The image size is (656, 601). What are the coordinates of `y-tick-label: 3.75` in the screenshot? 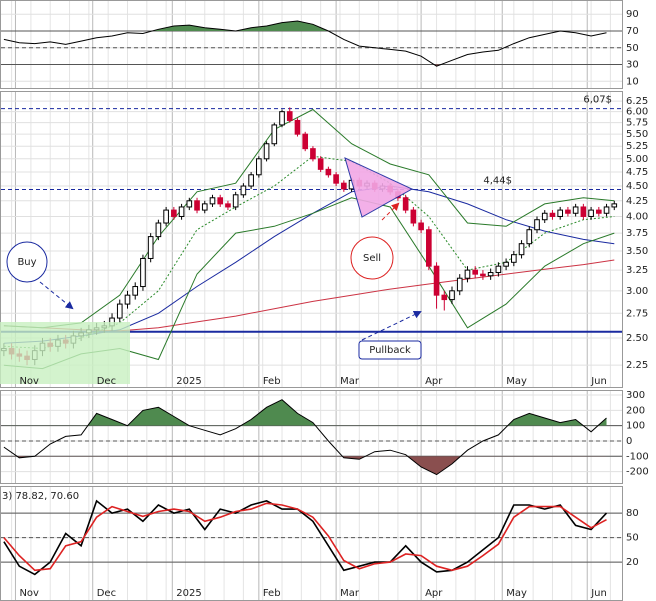 It's located at (637, 233).